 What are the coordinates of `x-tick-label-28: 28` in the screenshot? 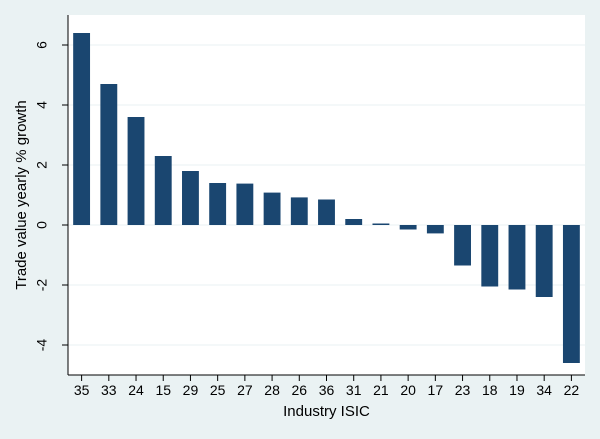 It's located at (272, 390).